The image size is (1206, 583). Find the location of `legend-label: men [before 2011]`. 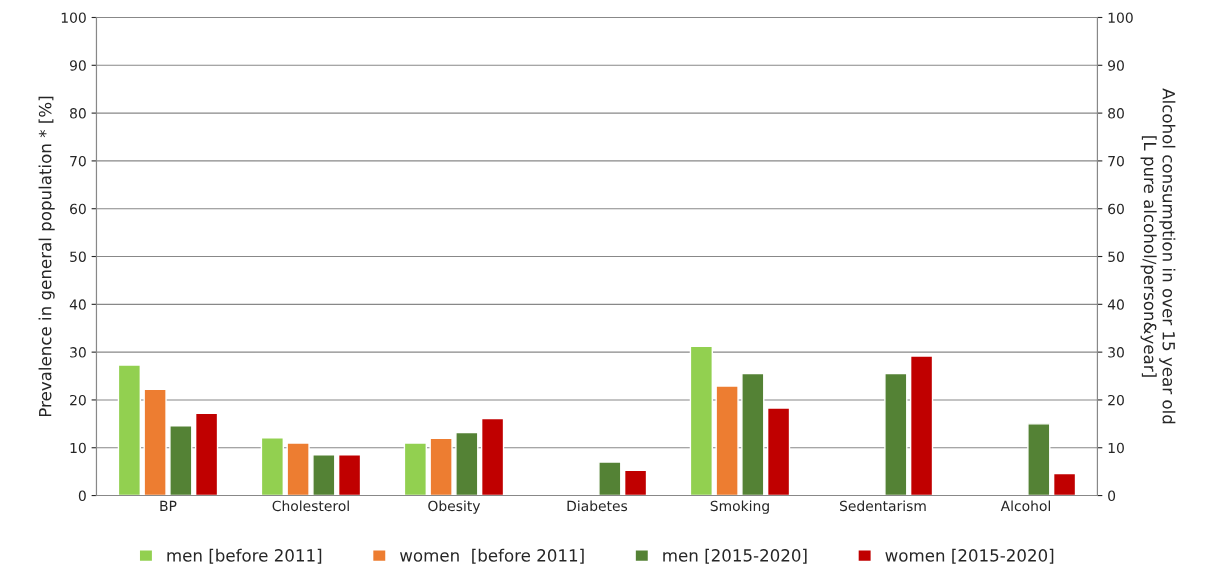

legend-label: men [before 2011] is located at coordinates (244, 556).